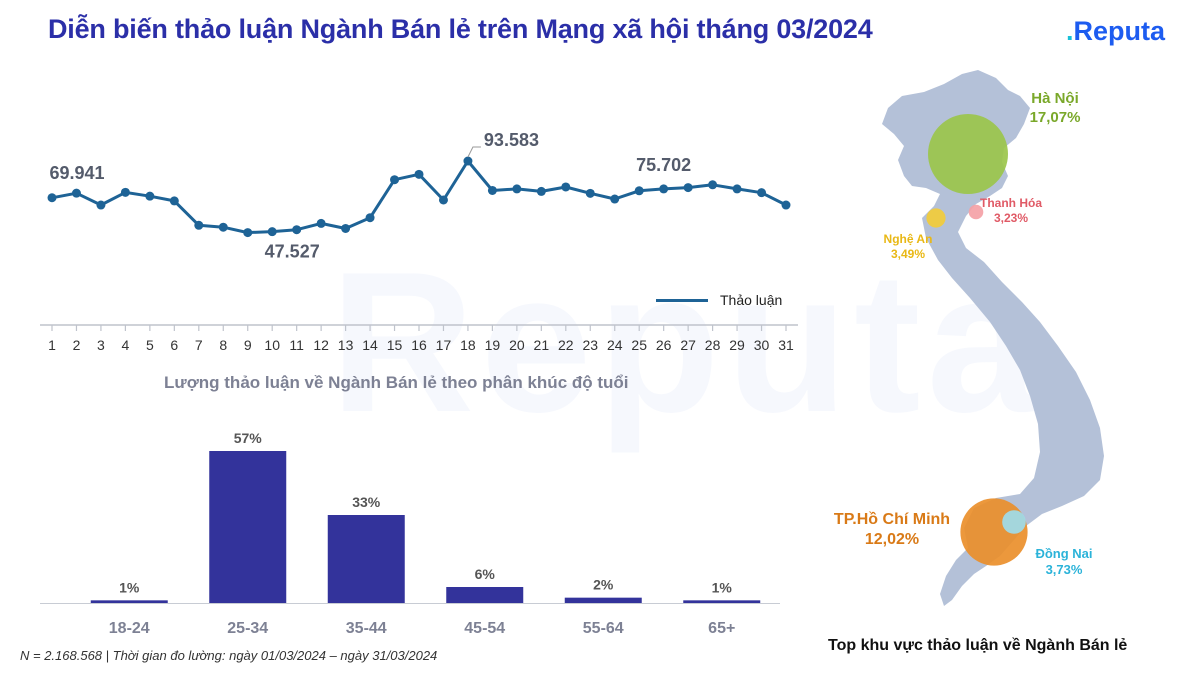  I want to click on legend-swatch, so click(682, 300).